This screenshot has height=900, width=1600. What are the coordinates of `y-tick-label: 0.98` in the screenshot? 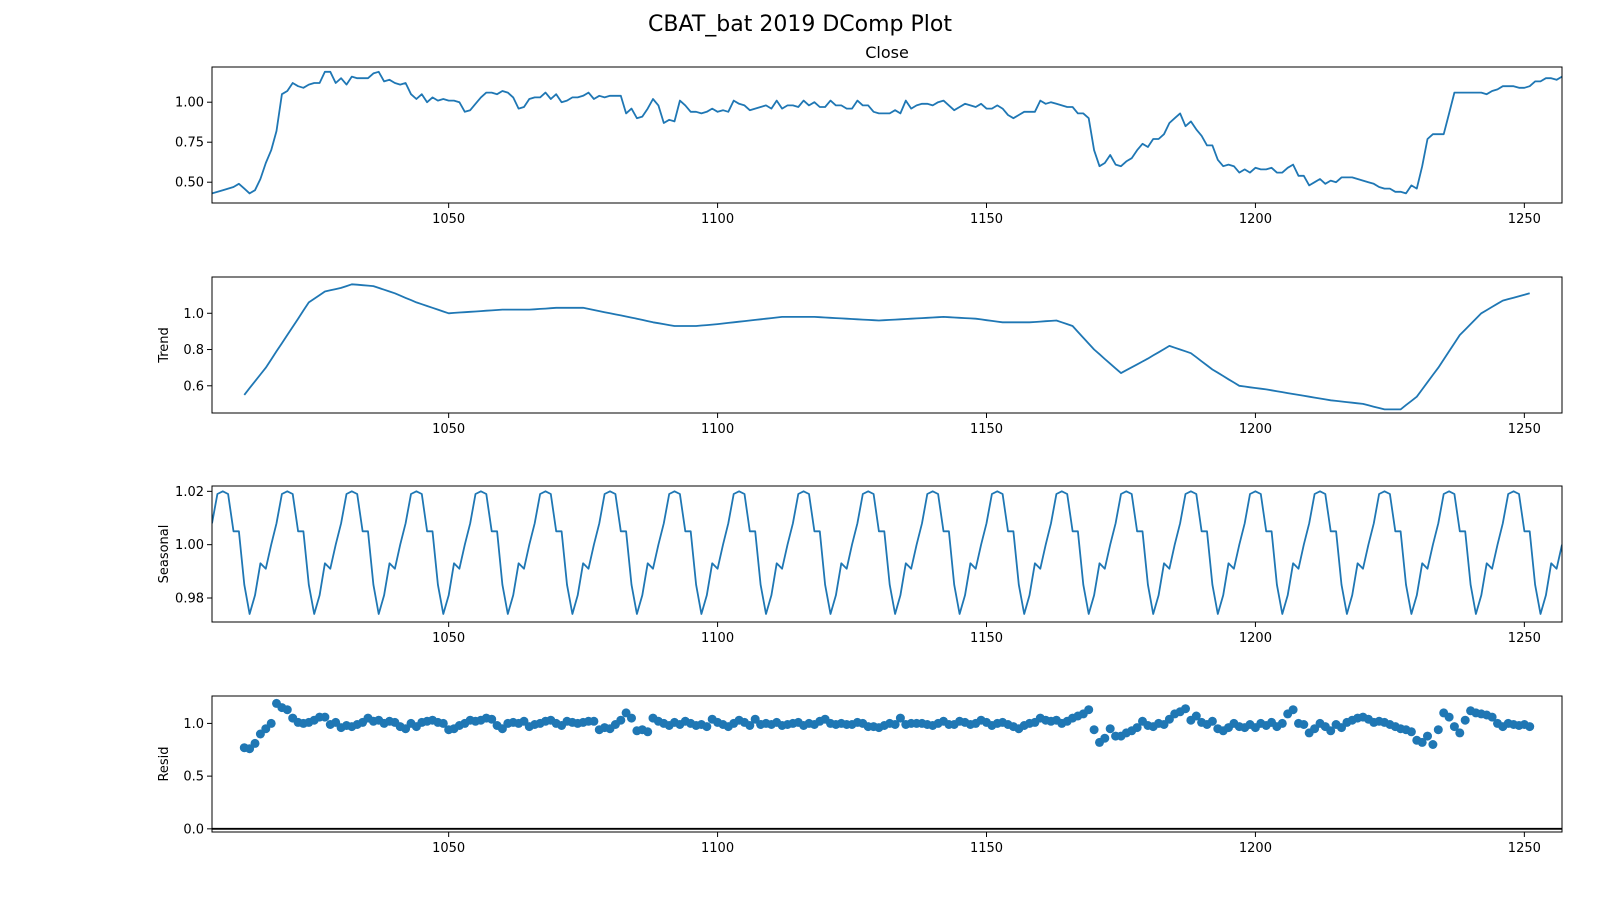 It's located at (189, 599).